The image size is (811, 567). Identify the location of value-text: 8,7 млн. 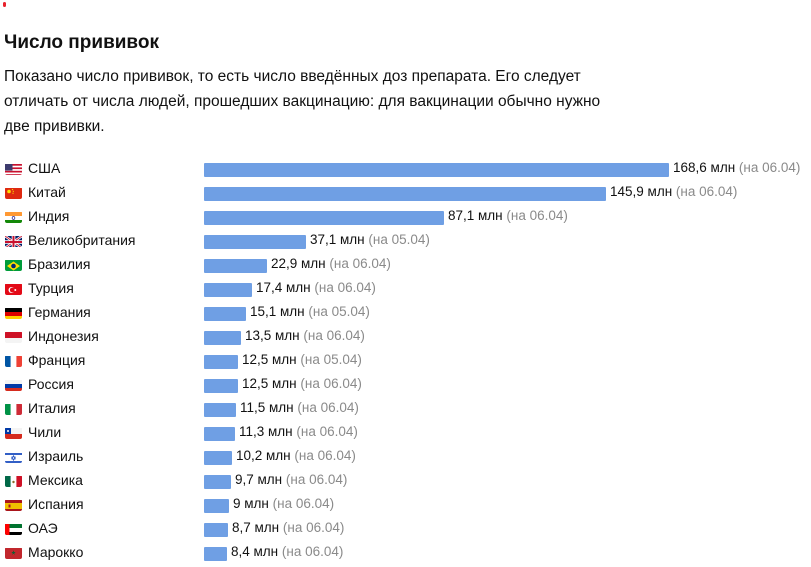
(256, 527).